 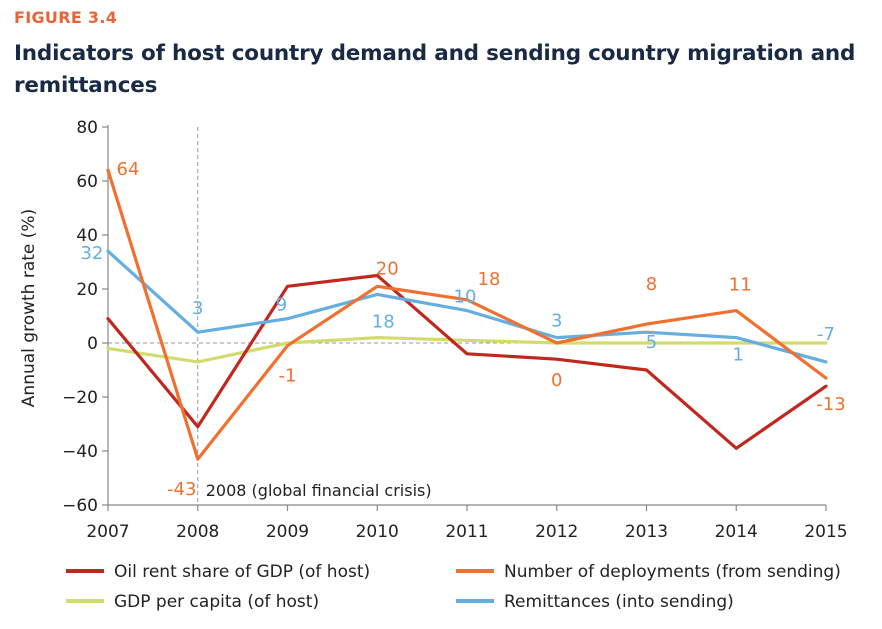 What do you see at coordinates (87, 182) in the screenshot?
I see `y-tick-label: 60` at bounding box center [87, 182].